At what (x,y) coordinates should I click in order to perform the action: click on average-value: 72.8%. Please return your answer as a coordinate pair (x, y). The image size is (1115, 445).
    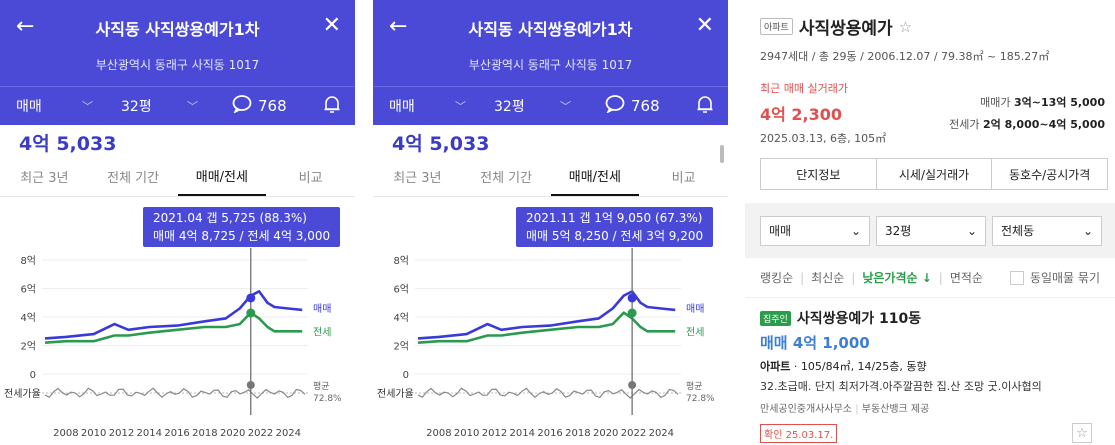
    Looking at the image, I should click on (327, 399).